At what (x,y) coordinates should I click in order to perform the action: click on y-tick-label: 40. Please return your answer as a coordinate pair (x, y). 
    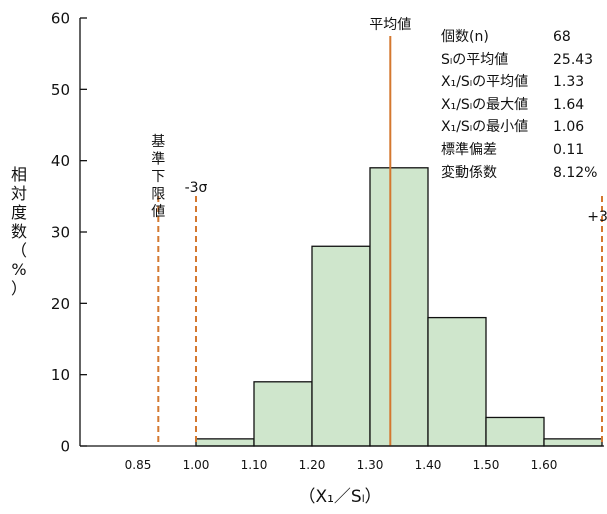
    Looking at the image, I should click on (60, 161).